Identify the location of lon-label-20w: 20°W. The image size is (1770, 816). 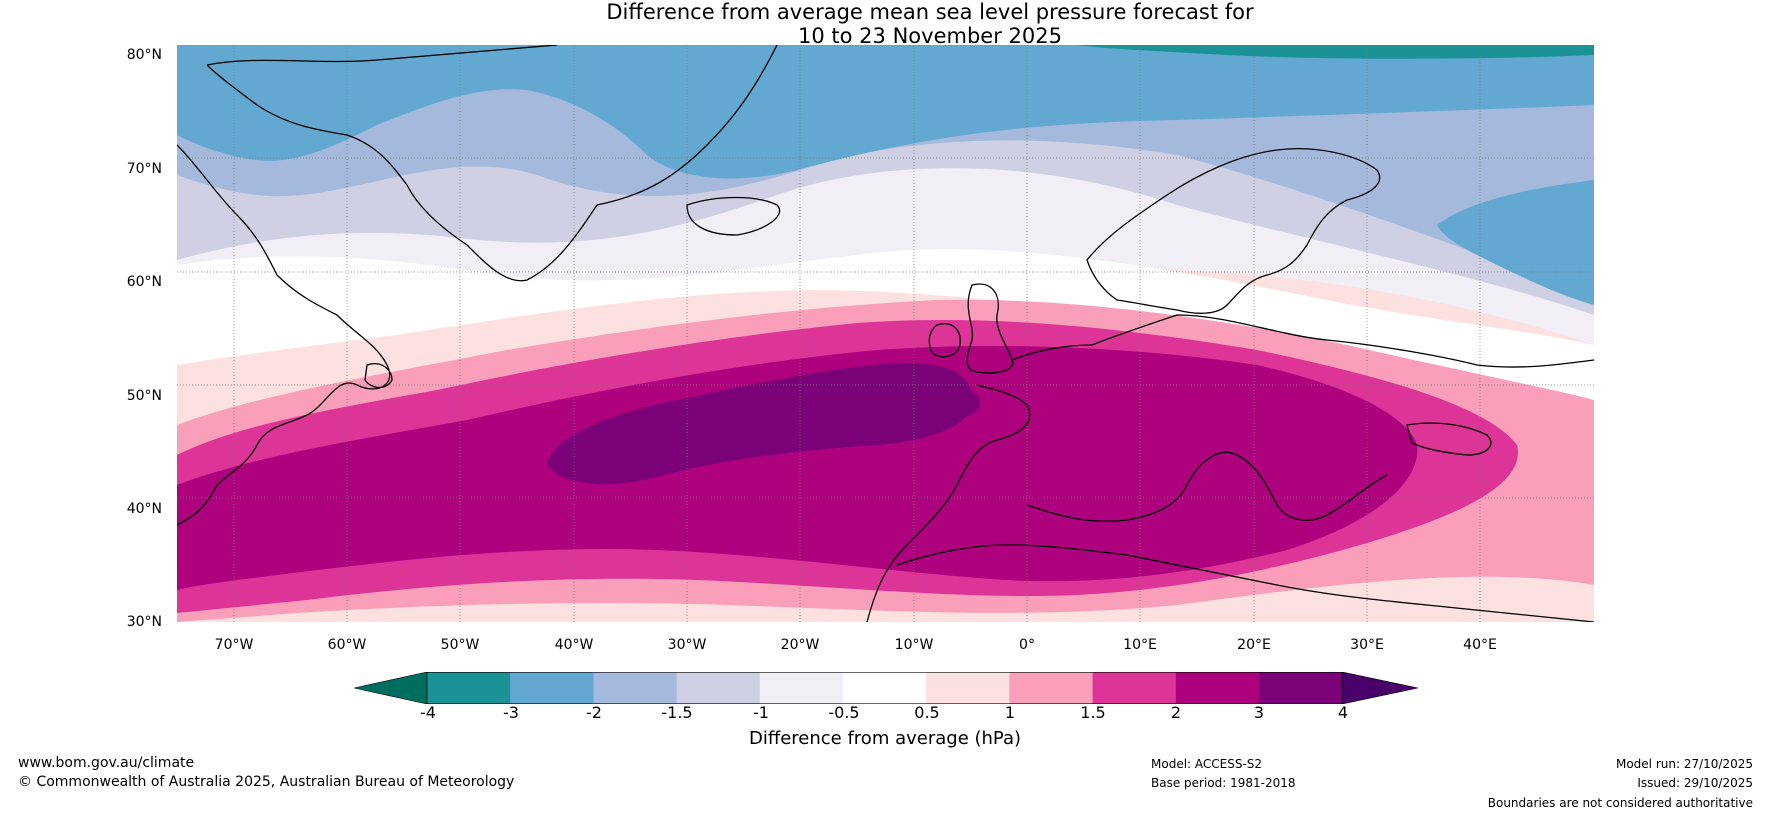
(800, 645).